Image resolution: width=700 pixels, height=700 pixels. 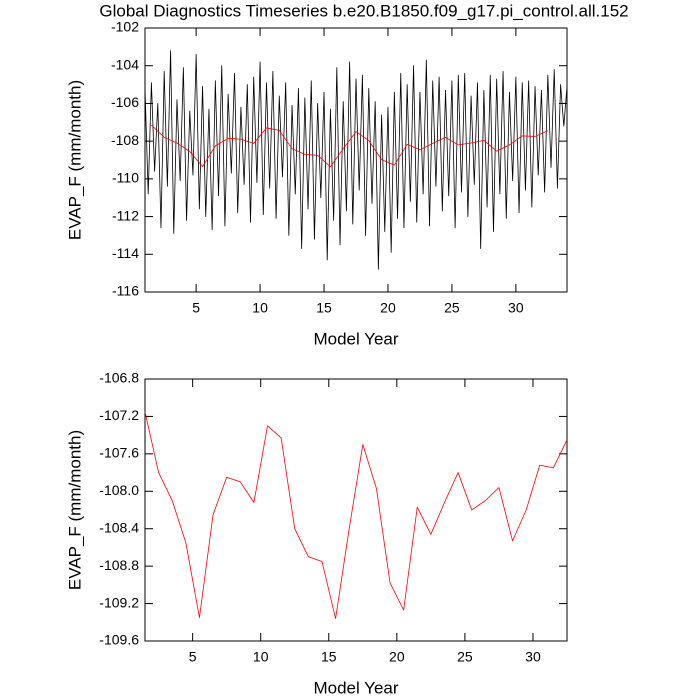 What do you see at coordinates (119, 565) in the screenshot?
I see `y-tick-label: -108.8` at bounding box center [119, 565].